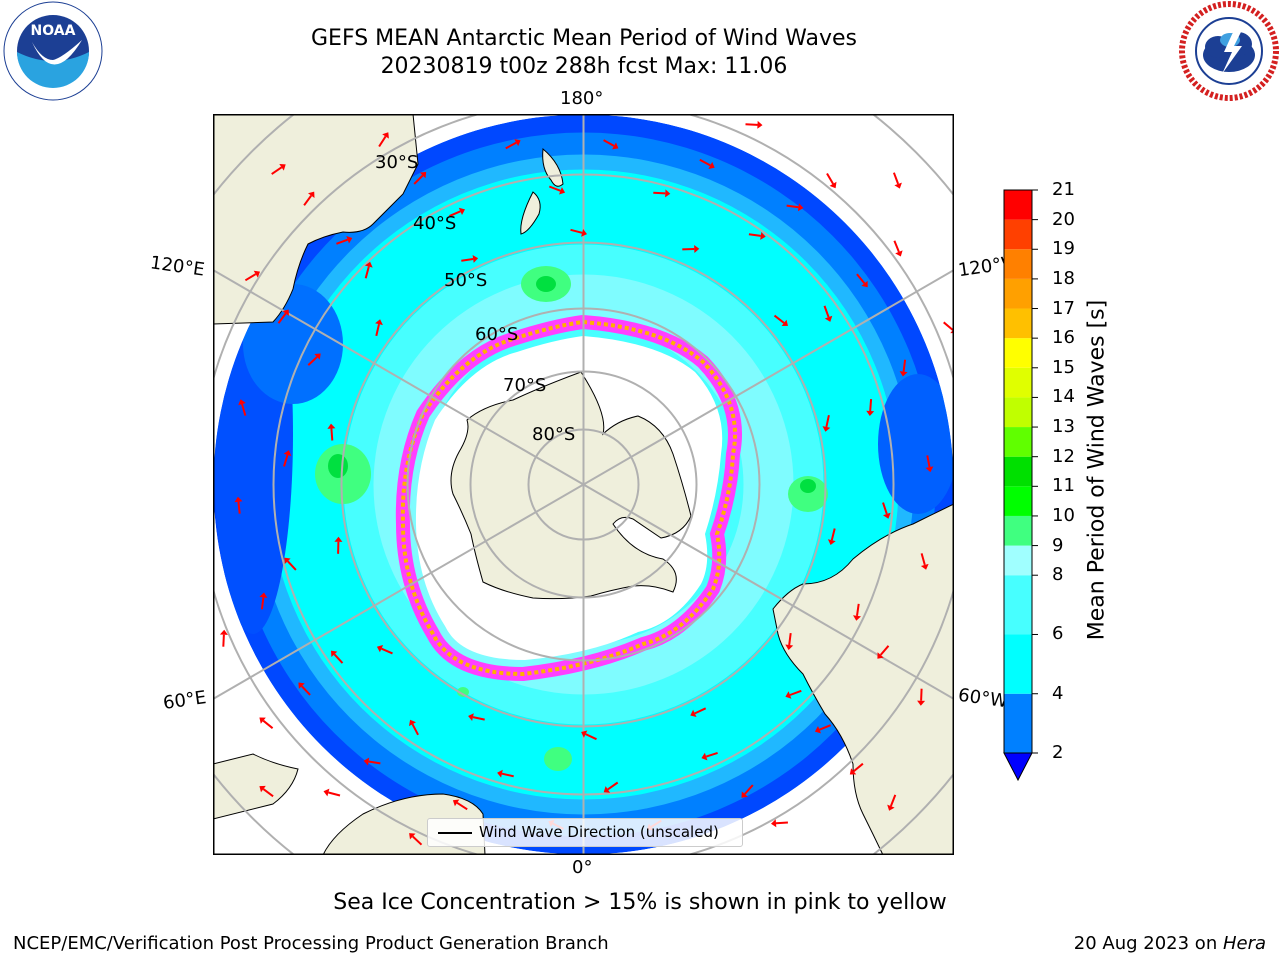  What do you see at coordinates (525, 385) in the screenshot?
I see `lat-label-70s: 70°S` at bounding box center [525, 385].